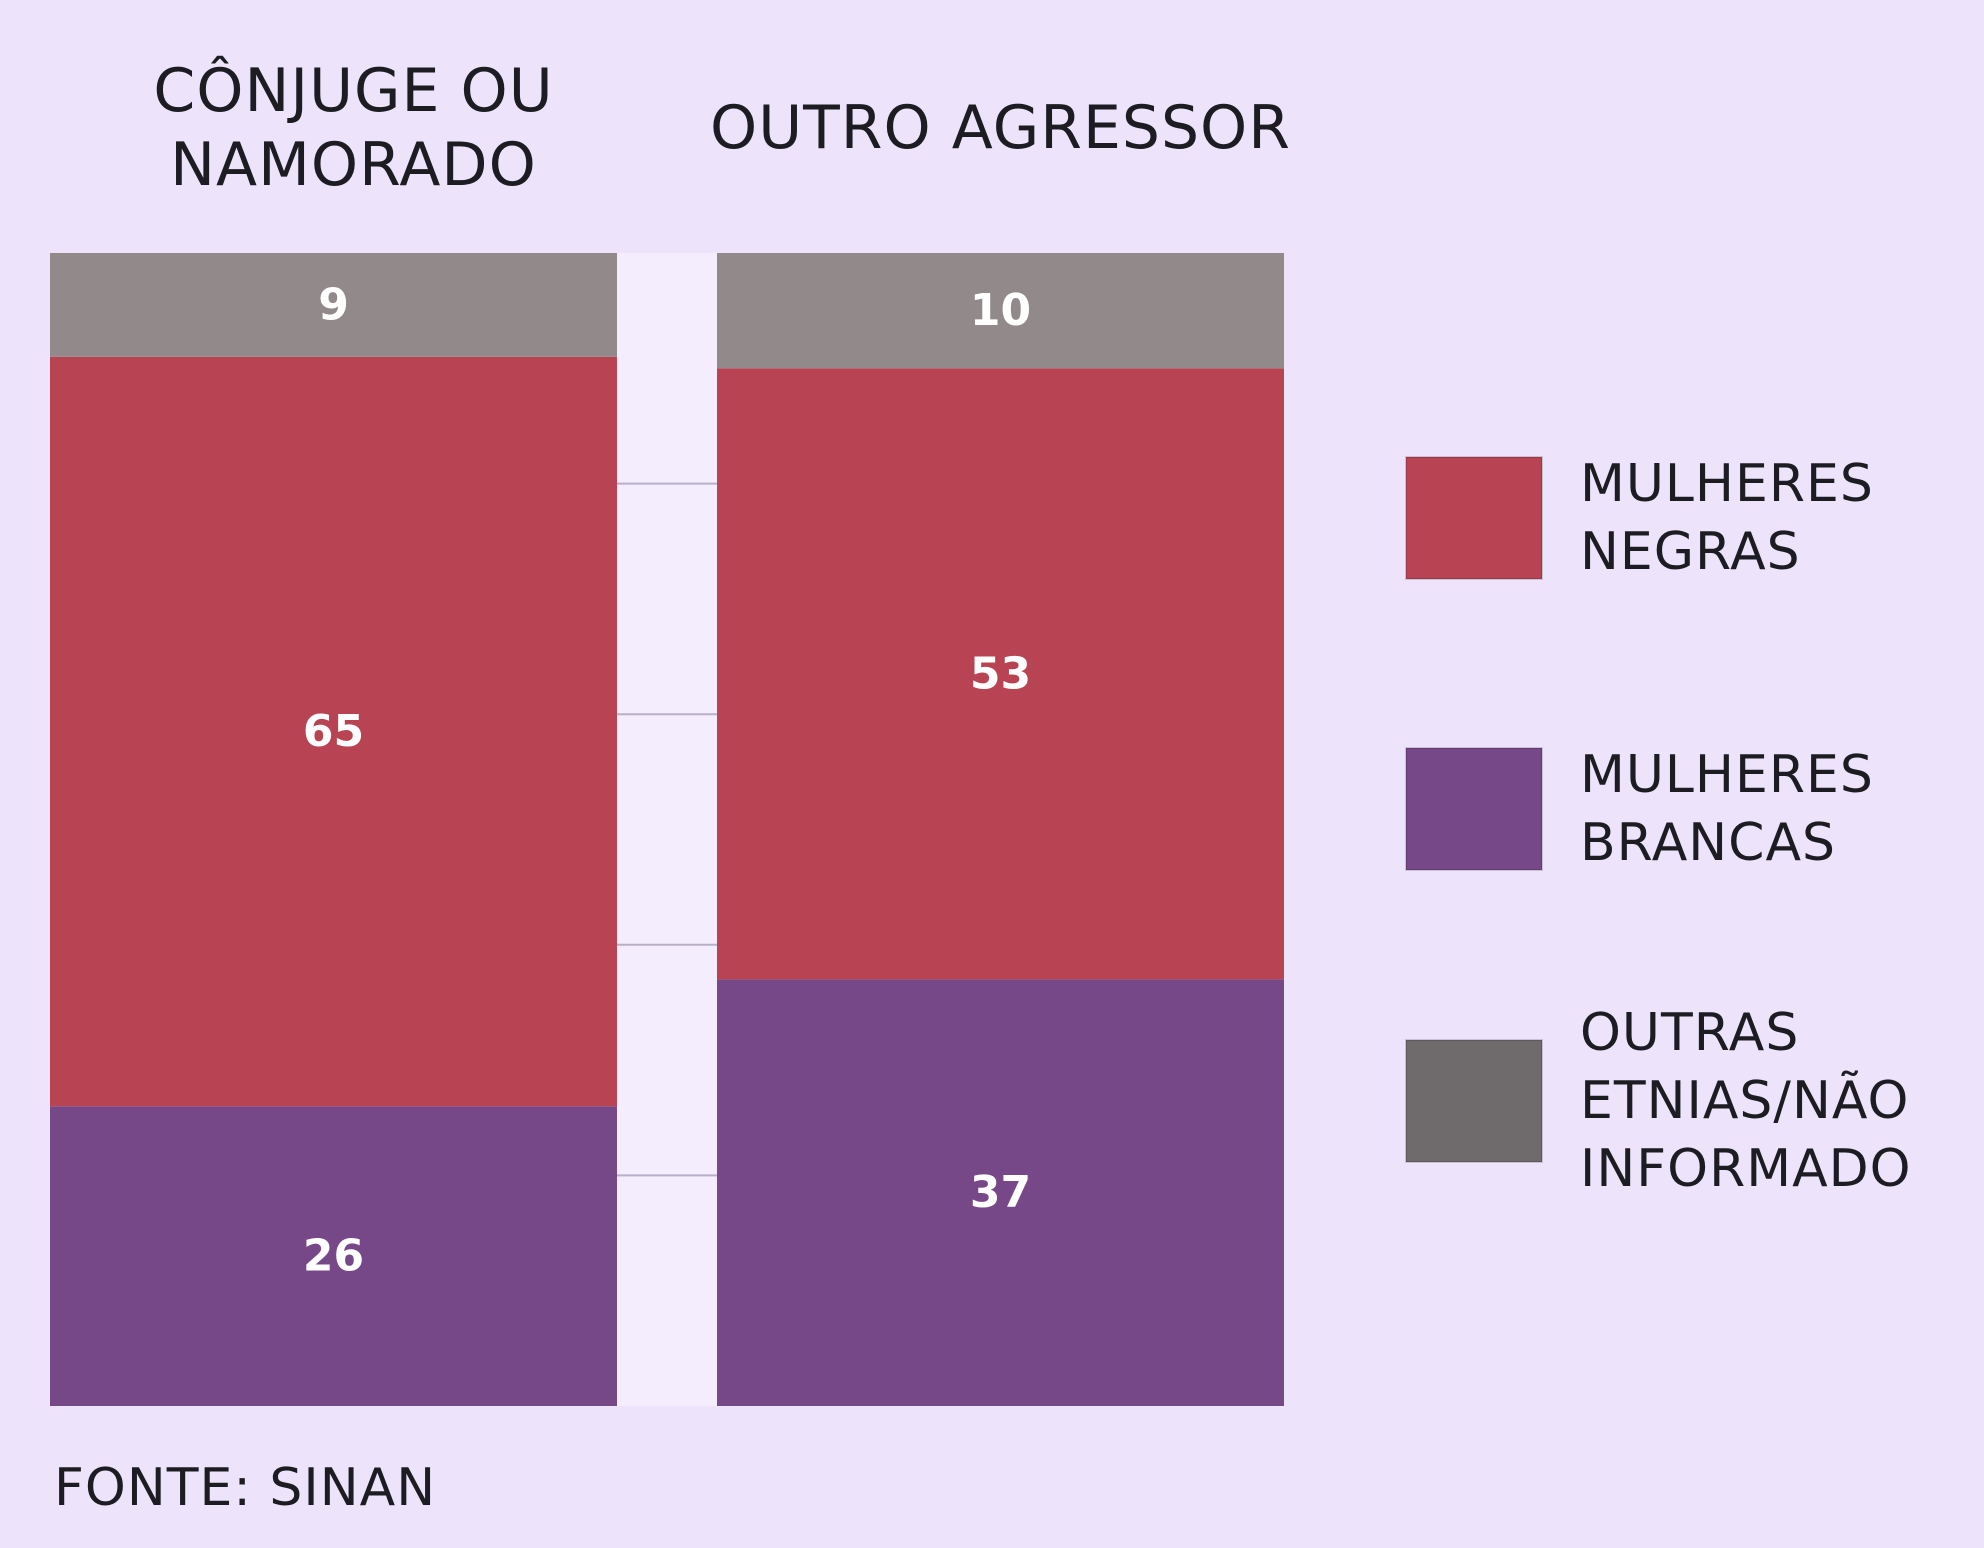  I want to click on legend-label: NEGRAS, so click(1690, 552).